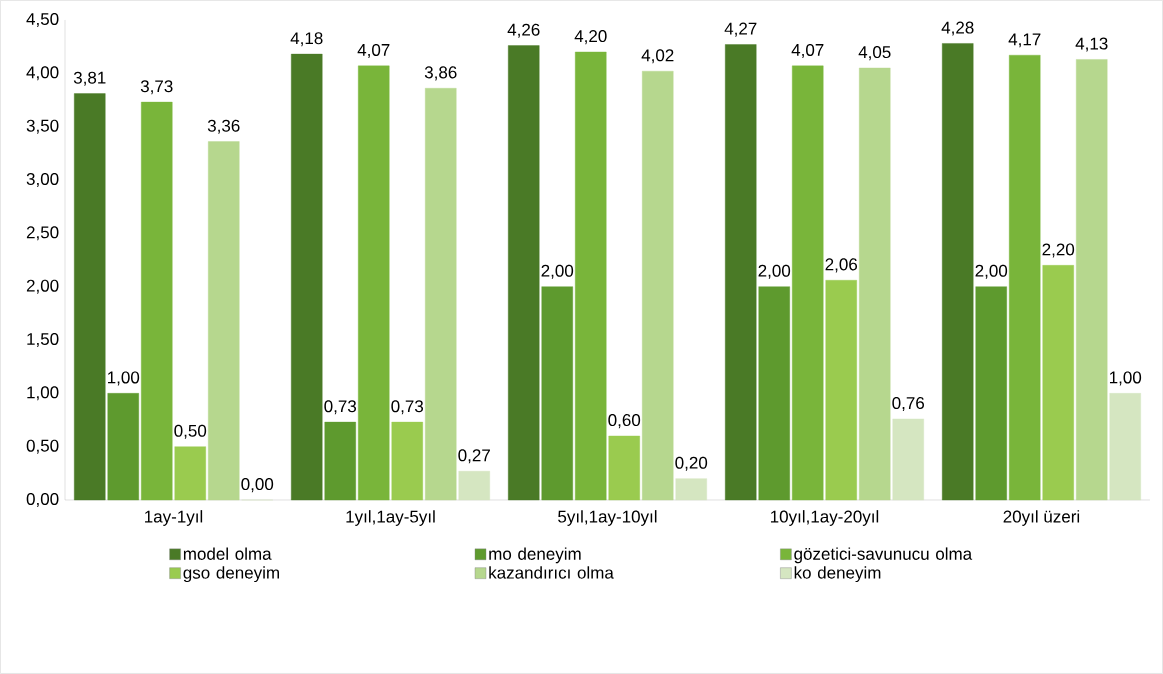  Describe the element at coordinates (42, 446) in the screenshot. I see `y-tick-label: 0,50` at that location.